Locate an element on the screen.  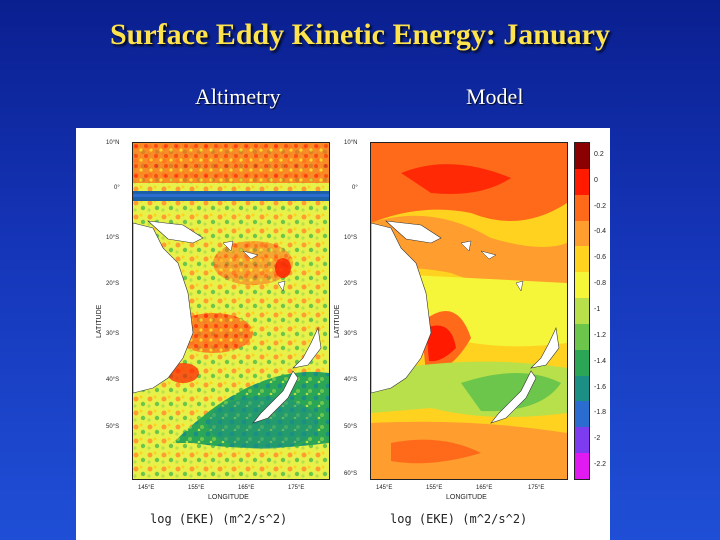
left-ylabel: LATITUDE is located at coordinates (99, 321).